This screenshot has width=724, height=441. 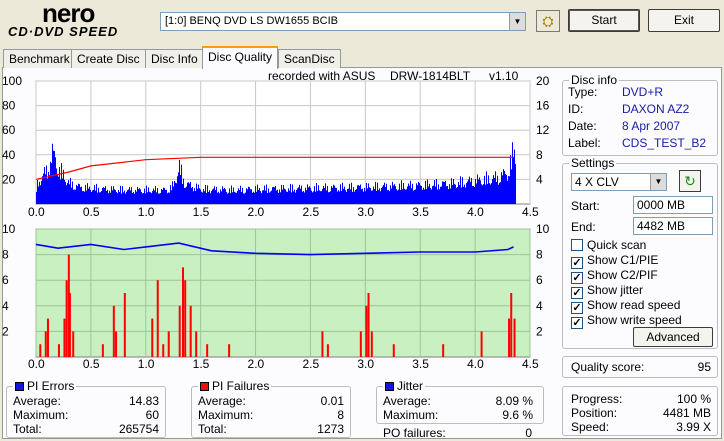 What do you see at coordinates (404, 386) in the screenshot?
I see `jitter-title: Jitter` at bounding box center [404, 386].